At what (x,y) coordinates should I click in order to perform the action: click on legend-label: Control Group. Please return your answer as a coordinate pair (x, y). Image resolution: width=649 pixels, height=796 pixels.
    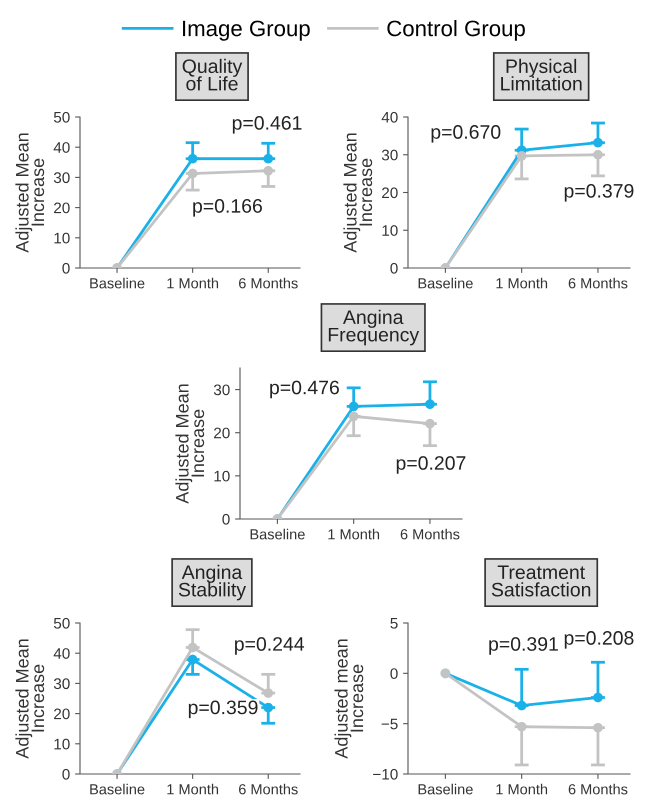
    Looking at the image, I should click on (456, 30).